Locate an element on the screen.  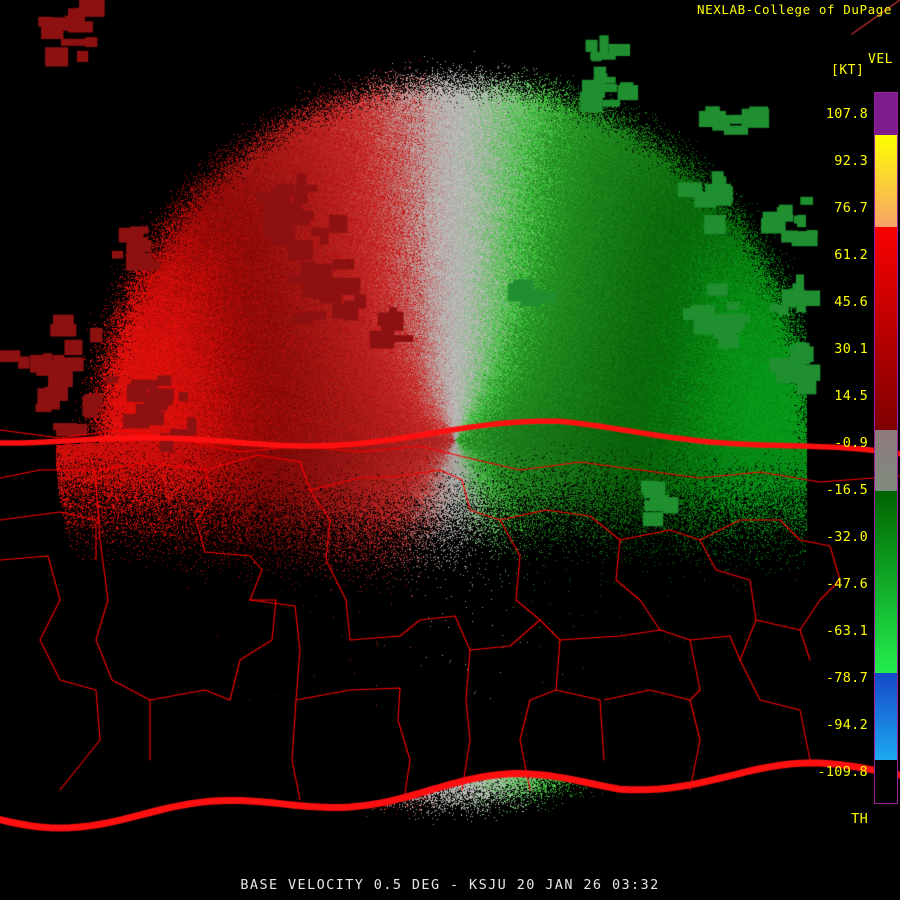
colorbar-segment-yellow-to-orange-outbound is located at coordinates (886, 181).